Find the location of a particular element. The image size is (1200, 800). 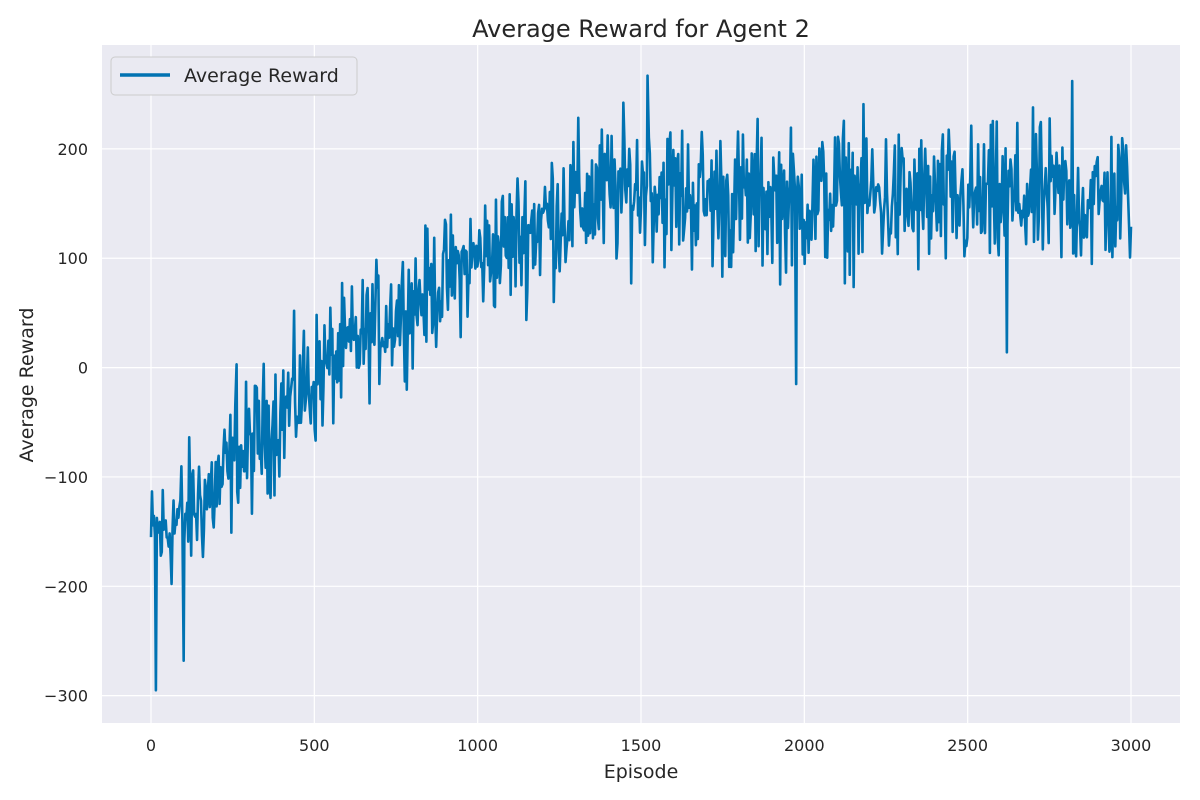

x-axis: 0 500 1000 1500 2000 2500 3000 is located at coordinates (648, 745).